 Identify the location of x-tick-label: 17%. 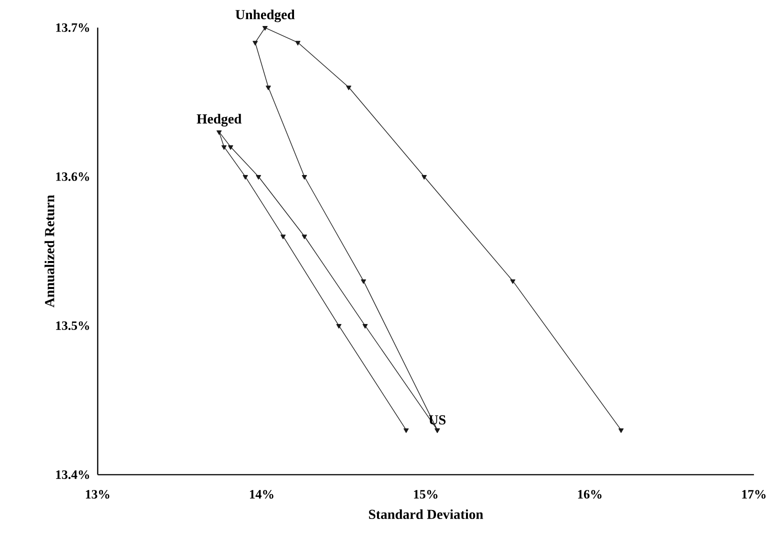
(754, 494).